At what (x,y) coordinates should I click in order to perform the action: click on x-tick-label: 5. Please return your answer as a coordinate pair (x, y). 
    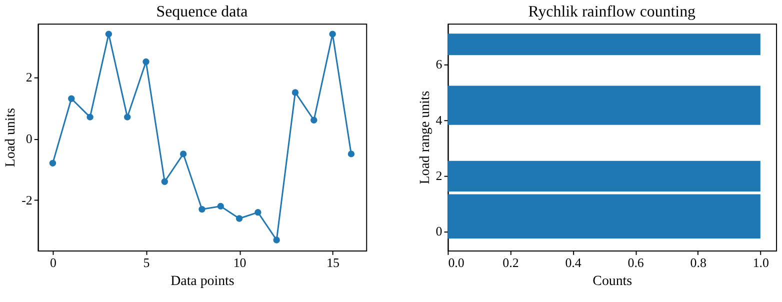
    Looking at the image, I should click on (146, 262).